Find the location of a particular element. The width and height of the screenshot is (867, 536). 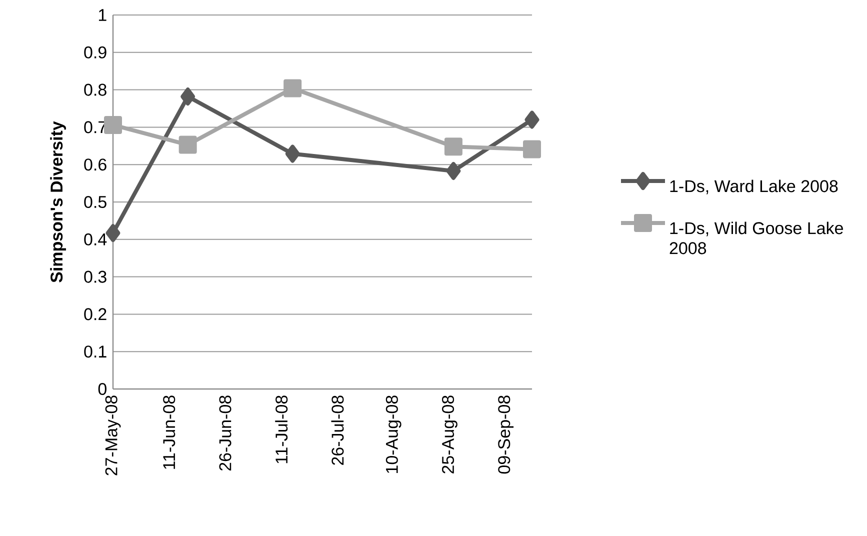

x-tick-label: 09-Sep-08 is located at coordinates (506, 435).